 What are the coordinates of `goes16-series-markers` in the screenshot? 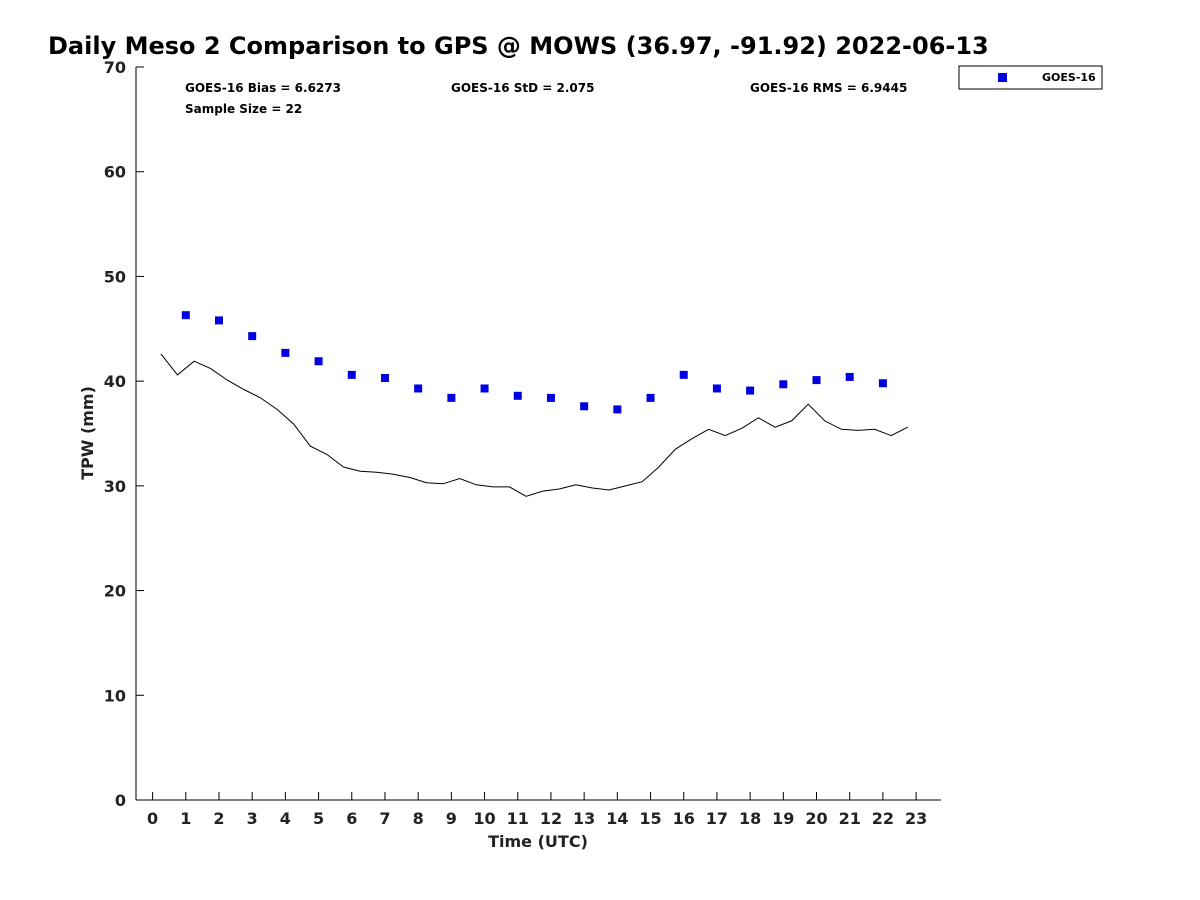 It's located at (534, 362).